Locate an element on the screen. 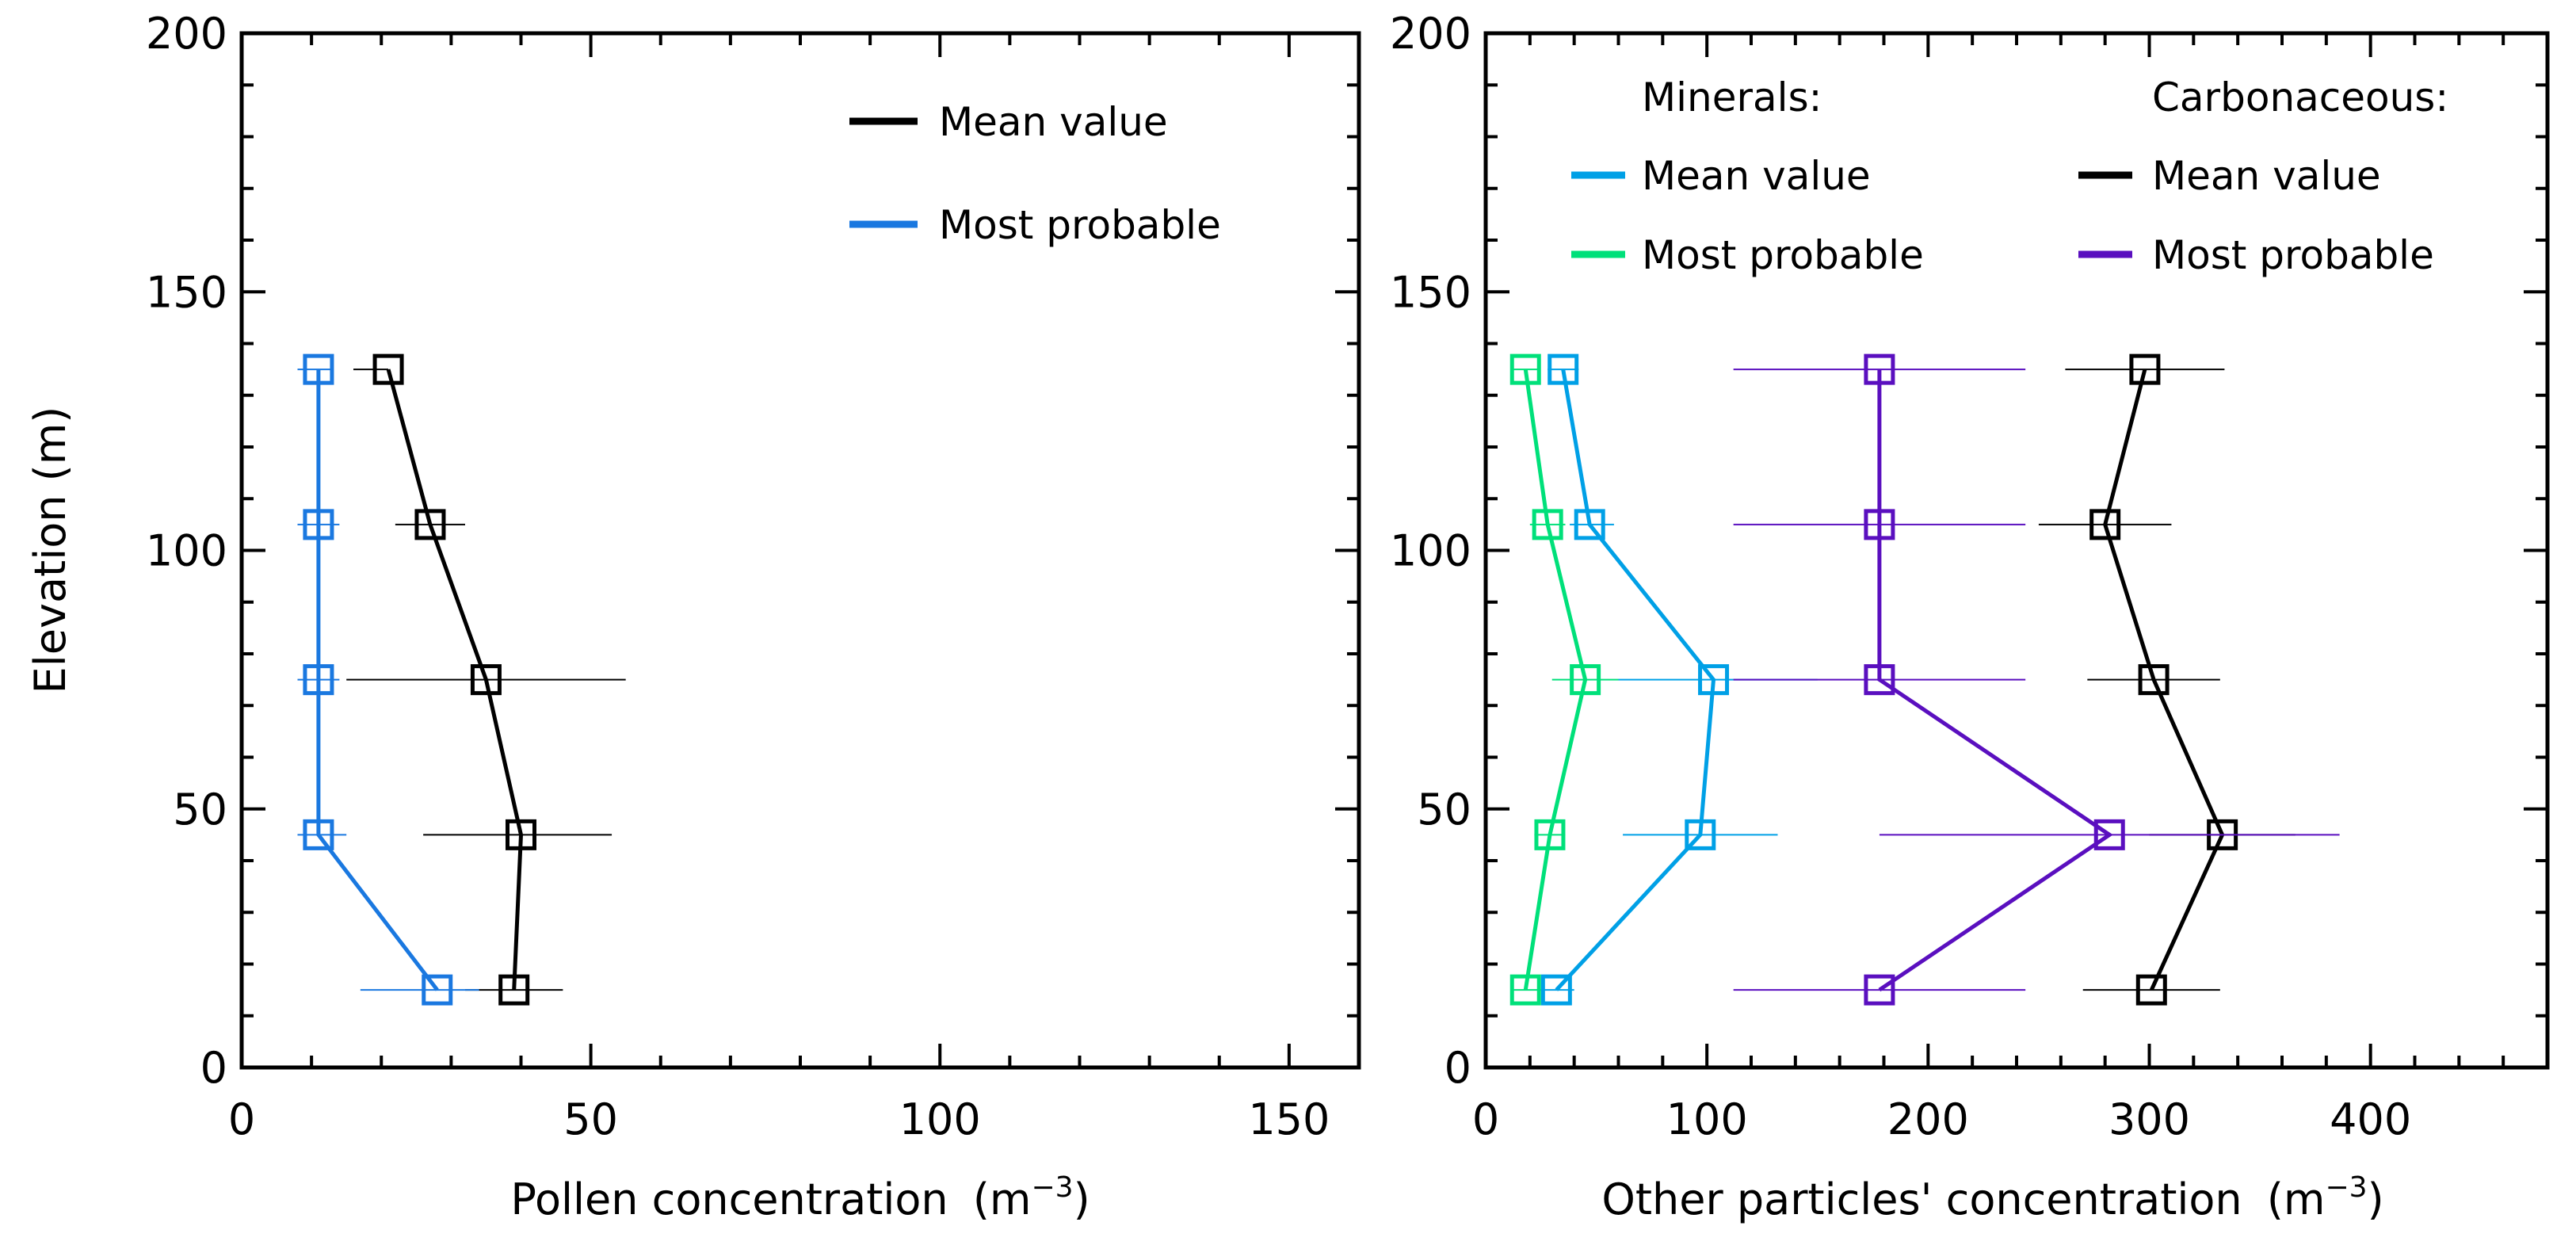 This screenshot has height=1245, width=2576. legend-group-title: Minerals: is located at coordinates (1732, 97).